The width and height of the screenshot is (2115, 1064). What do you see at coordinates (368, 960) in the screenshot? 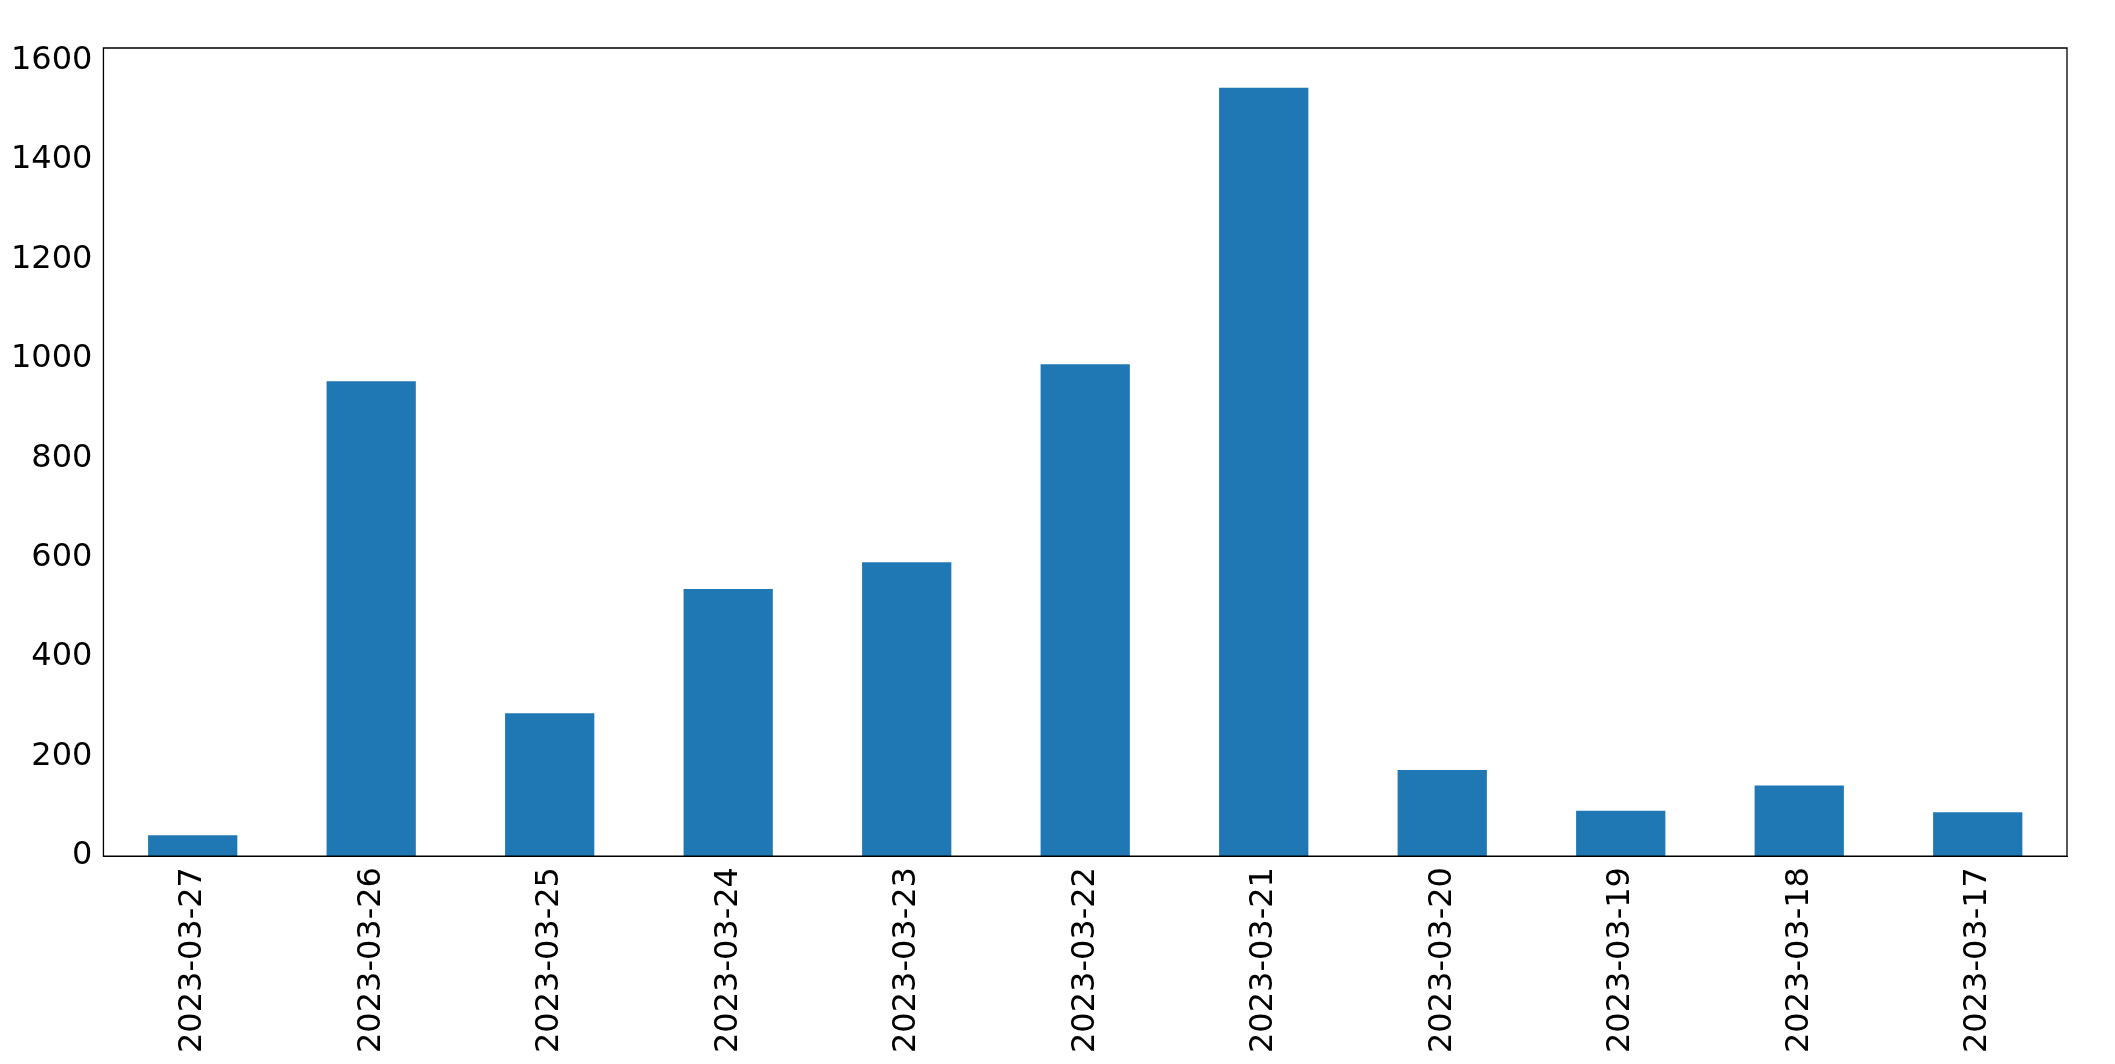
I see `x-tick-label: 2023-03-26` at bounding box center [368, 960].